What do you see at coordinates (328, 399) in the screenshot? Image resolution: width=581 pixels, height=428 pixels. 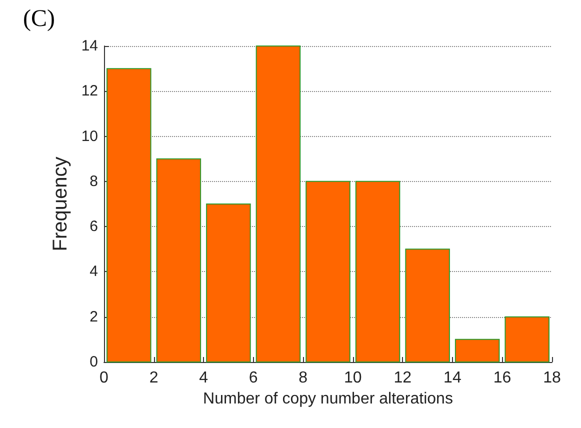 I see `x-axis-title: Number of copy number alterations` at bounding box center [328, 399].